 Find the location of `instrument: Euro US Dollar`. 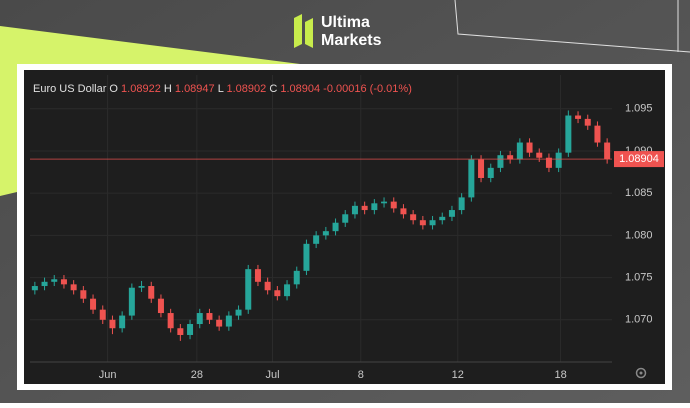

instrument: Euro US Dollar is located at coordinates (70, 89).